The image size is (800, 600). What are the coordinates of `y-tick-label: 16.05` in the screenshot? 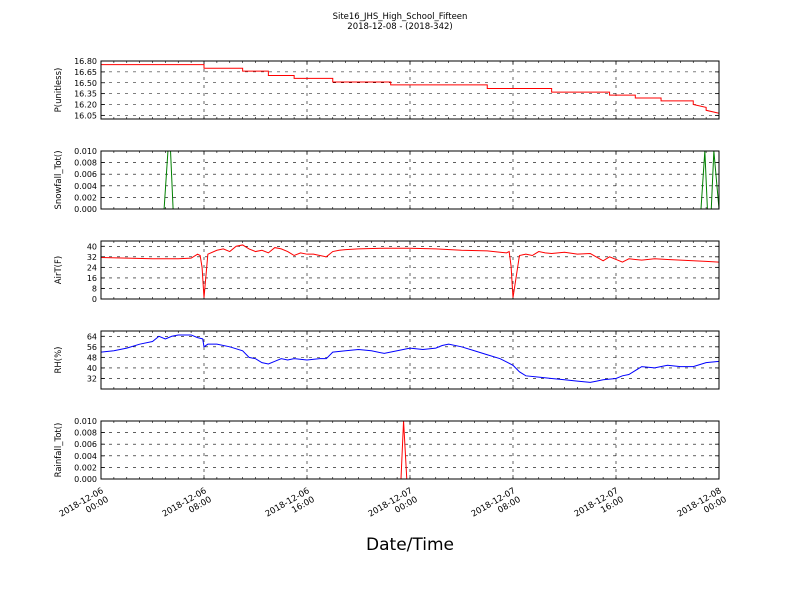 It's located at (85, 115).